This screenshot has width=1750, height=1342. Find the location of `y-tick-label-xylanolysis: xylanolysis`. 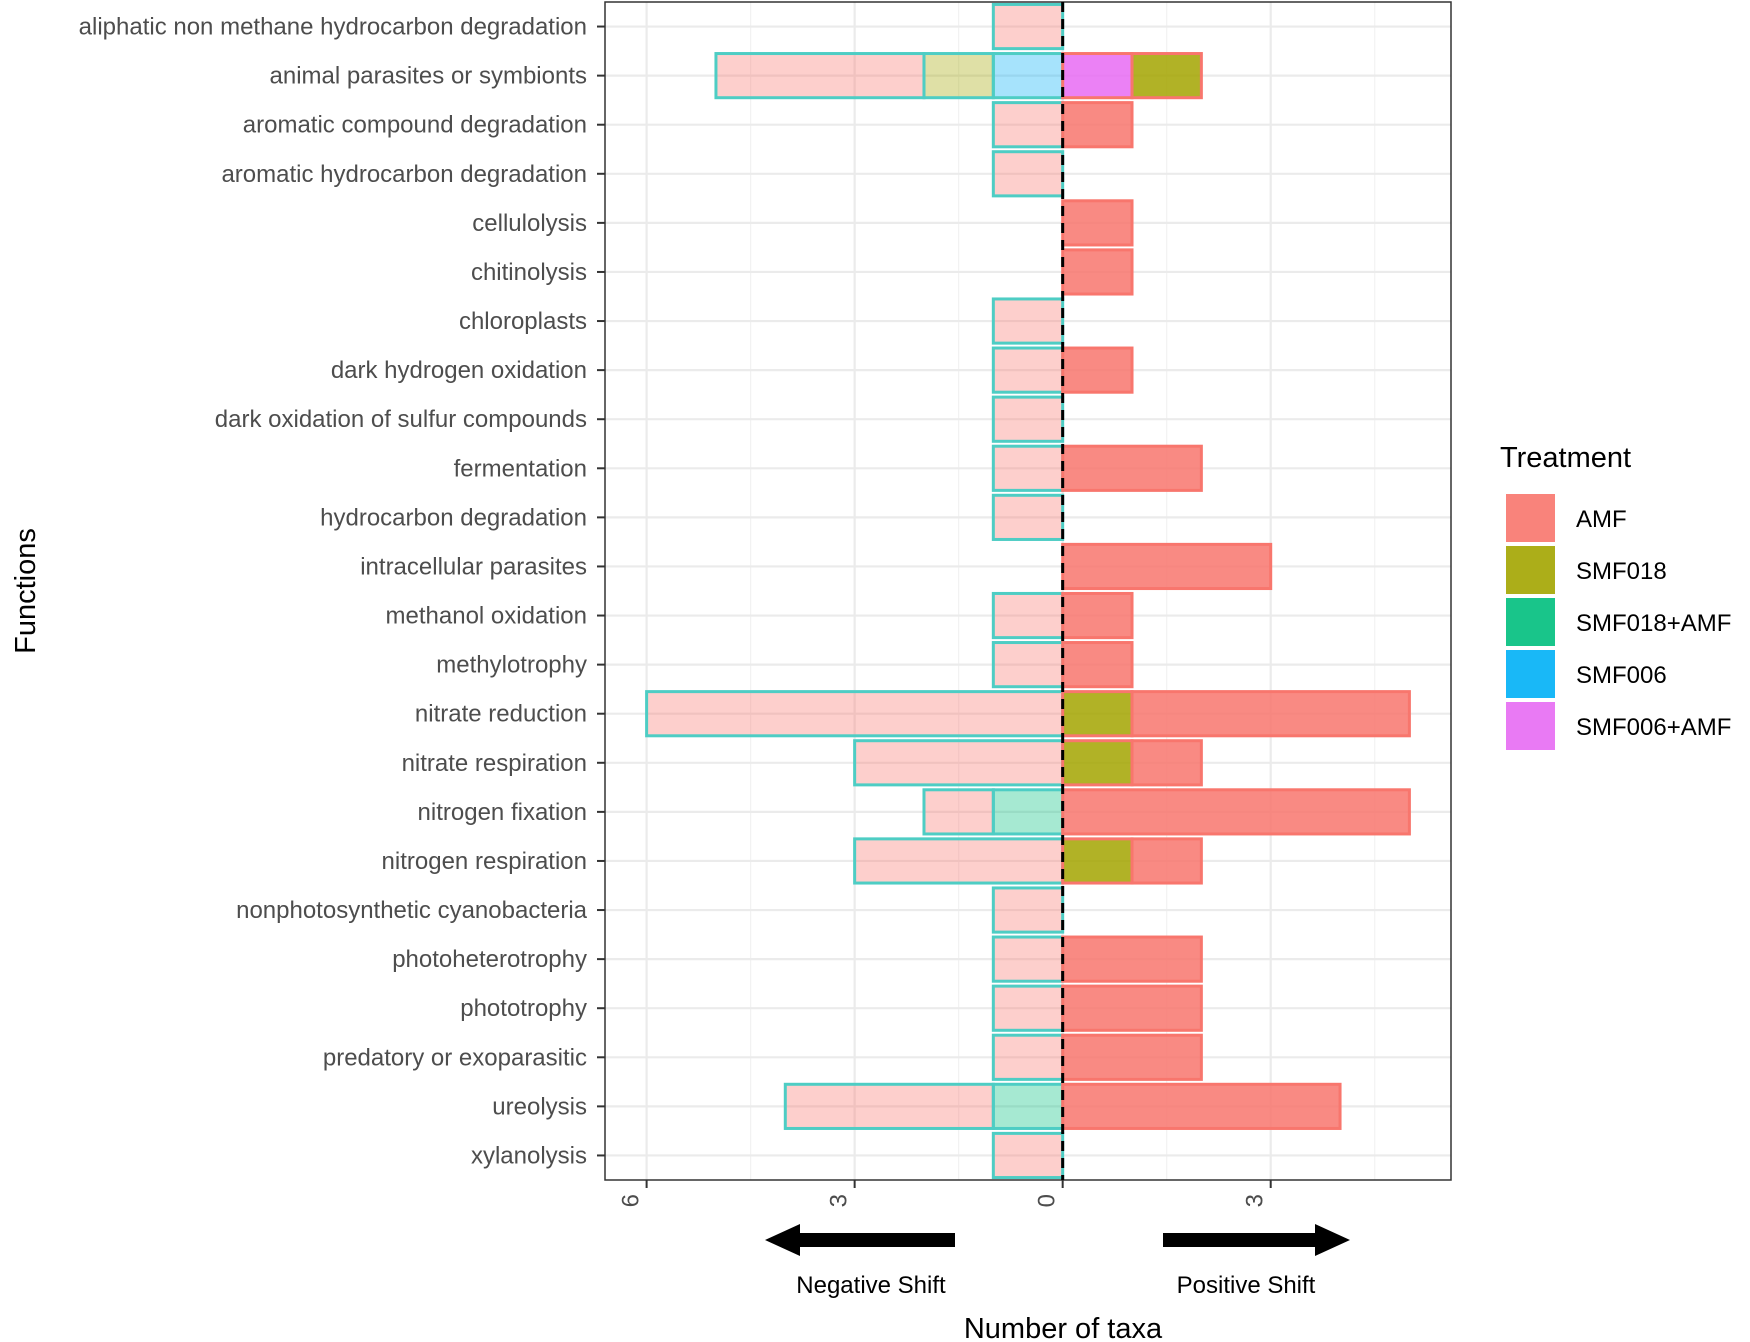

y-tick-label-xylanolysis: xylanolysis is located at coordinates (529, 1155).